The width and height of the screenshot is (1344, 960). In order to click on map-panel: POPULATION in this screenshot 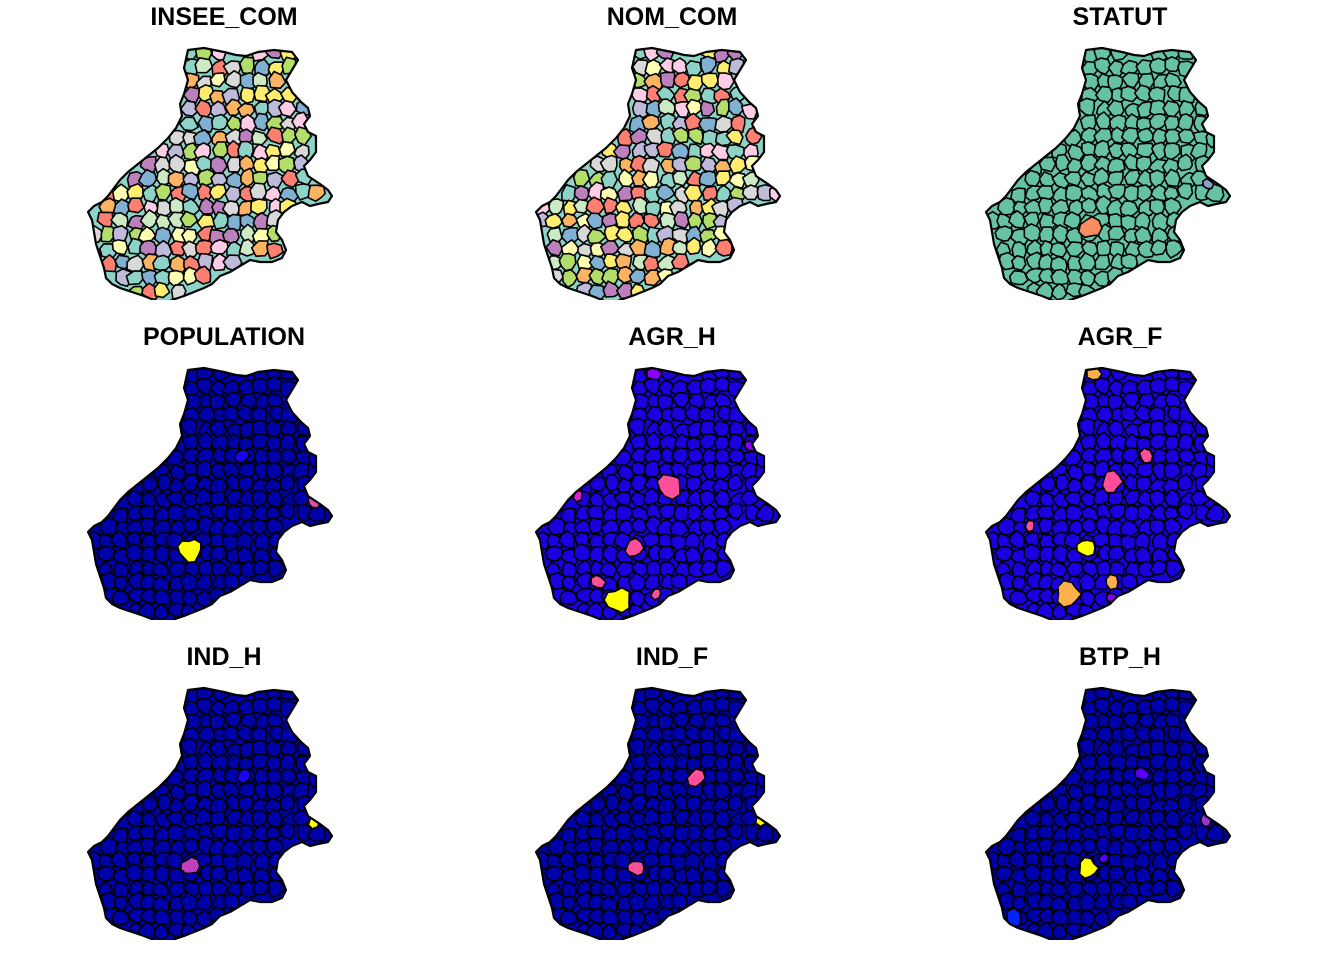, I will do `click(224, 480)`.